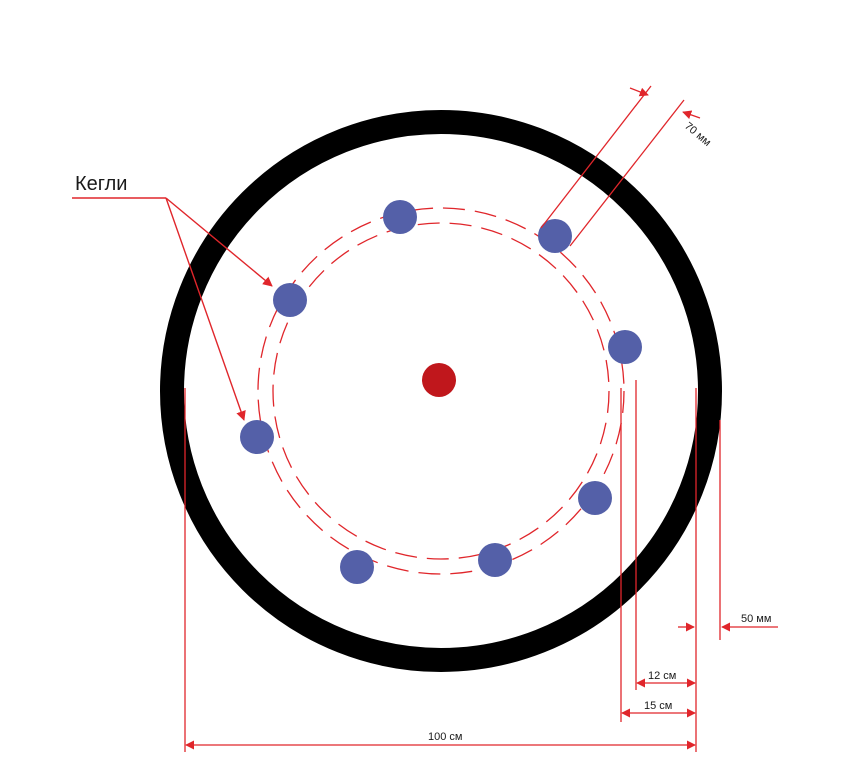  Describe the element at coordinates (756, 619) in the screenshot. I see `border-width-label: 50 мм` at that location.